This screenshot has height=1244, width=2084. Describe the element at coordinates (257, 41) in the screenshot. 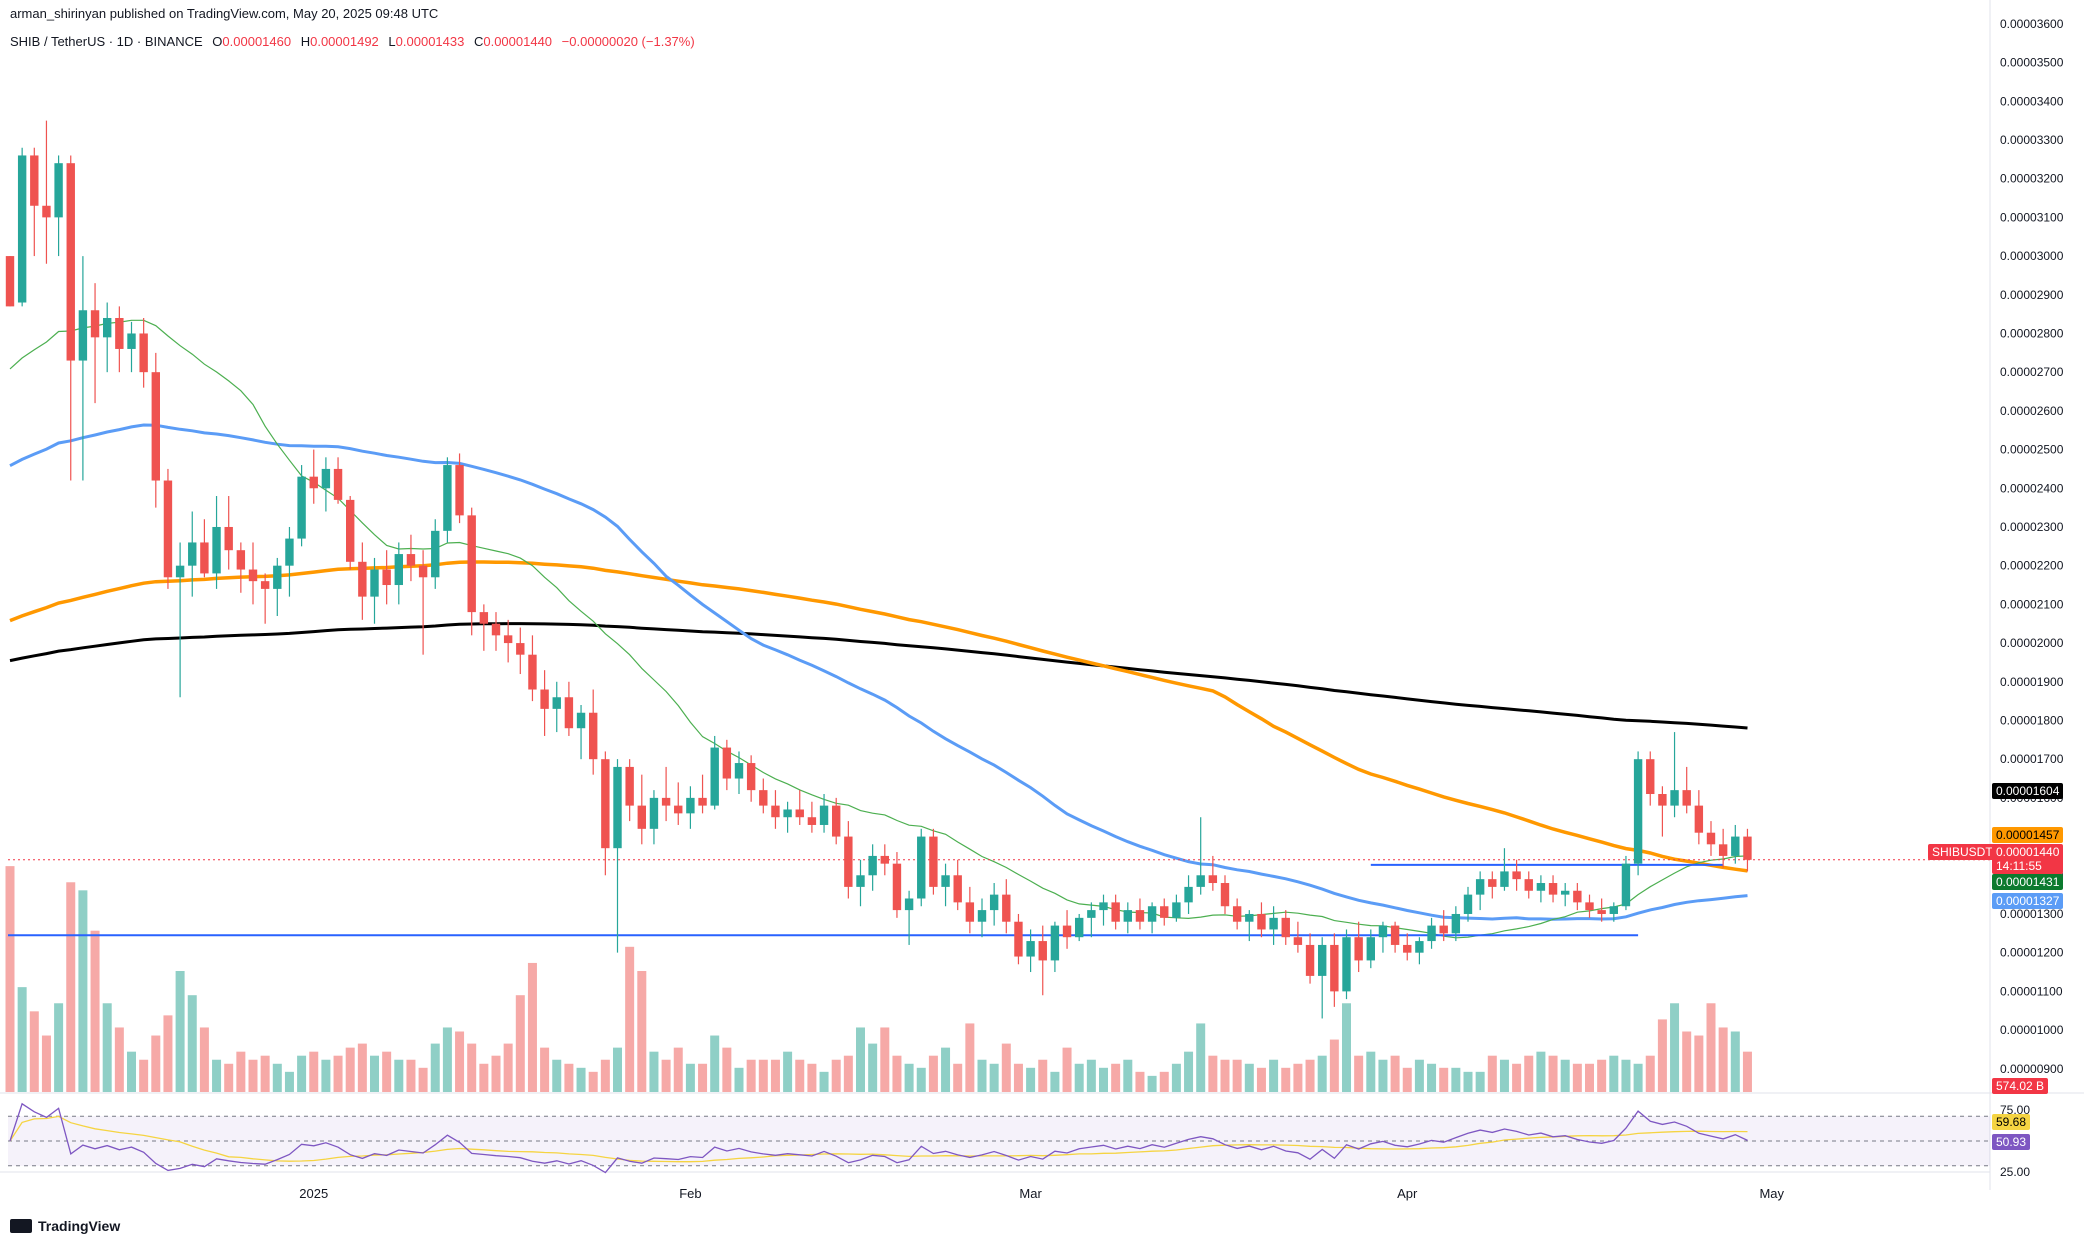

I see `open-value: 0.00001460` at that location.